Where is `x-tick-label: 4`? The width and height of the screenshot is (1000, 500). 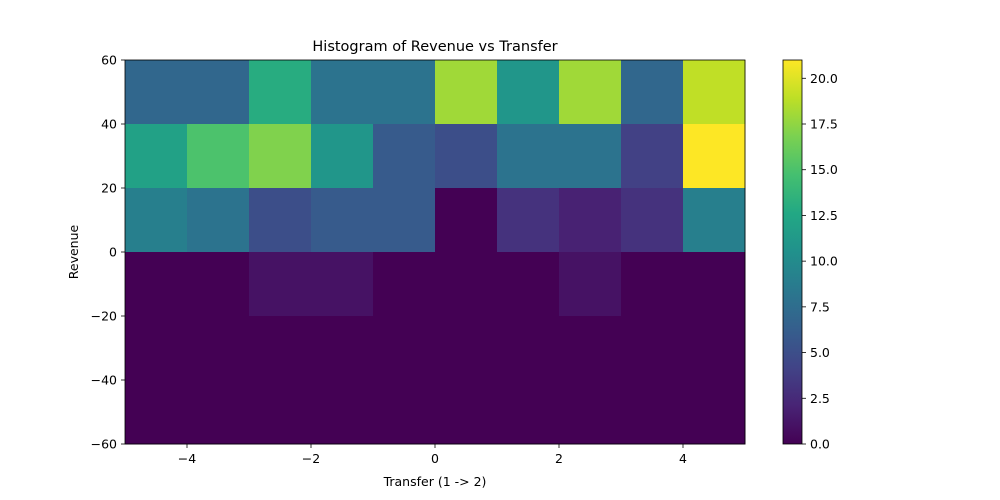
x-tick-label: 4 is located at coordinates (683, 458).